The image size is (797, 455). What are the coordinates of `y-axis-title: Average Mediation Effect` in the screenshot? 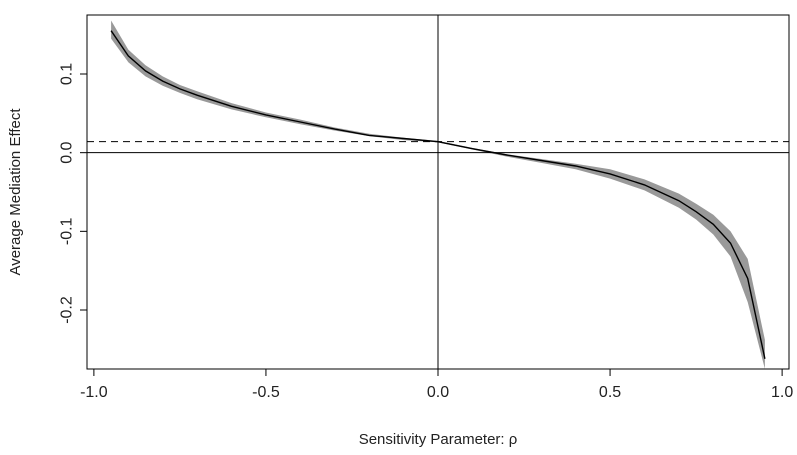 It's located at (15, 192).